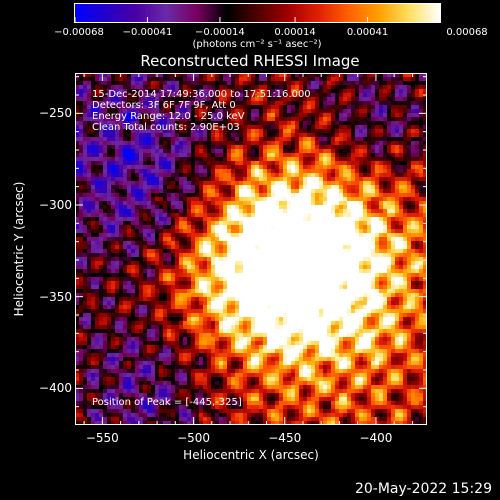 This screenshot has height=500, width=500. What do you see at coordinates (55, 205) in the screenshot?
I see `y-tick-label: −300` at bounding box center [55, 205].